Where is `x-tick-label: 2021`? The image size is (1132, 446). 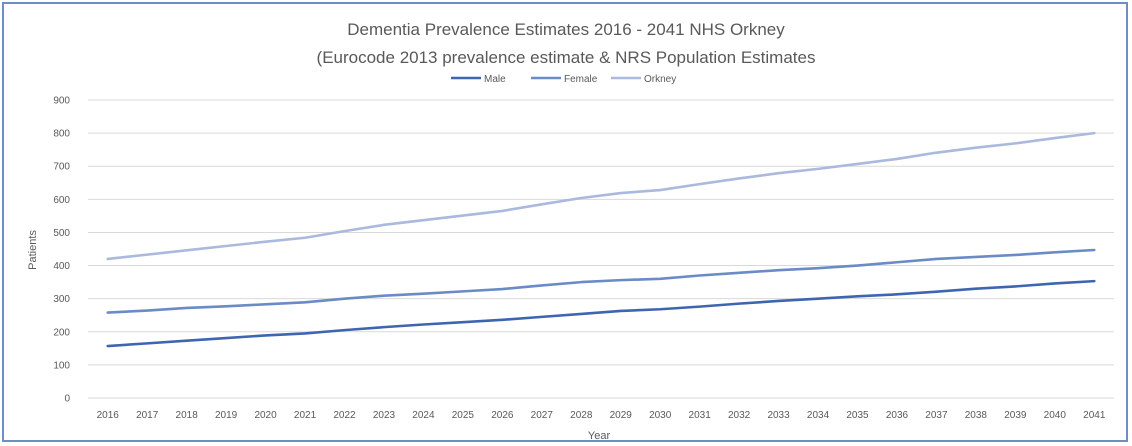
x-tick-label: 2021 is located at coordinates (305, 415).